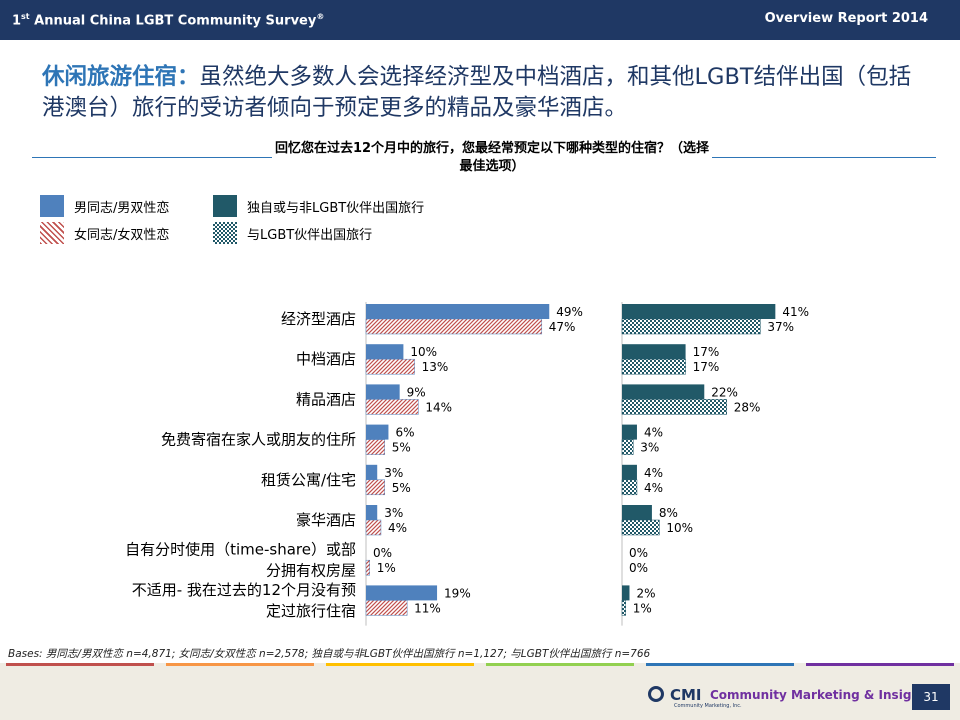 This screenshot has height=720, width=960. Describe the element at coordinates (326, 359) in the screenshot. I see `category-label: 中档酒店` at that location.